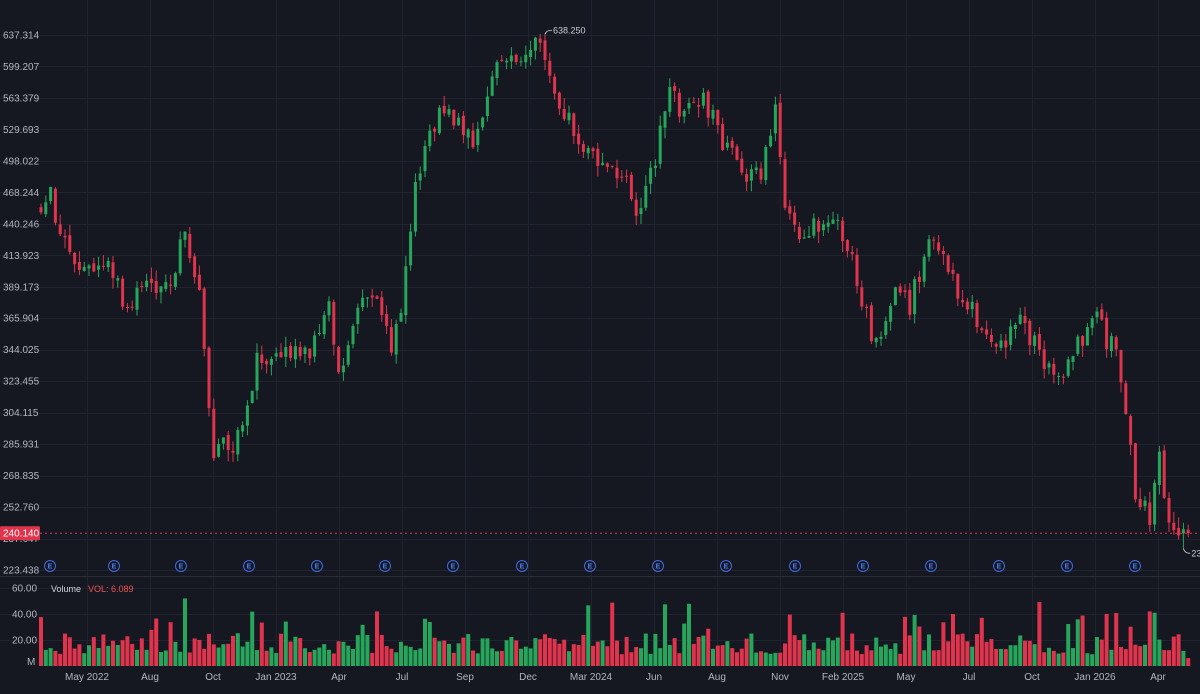 Image resolution: width=1200 pixels, height=694 pixels. Describe the element at coordinates (150, 677) in the screenshot. I see `time-tick-label: Aug` at that location.